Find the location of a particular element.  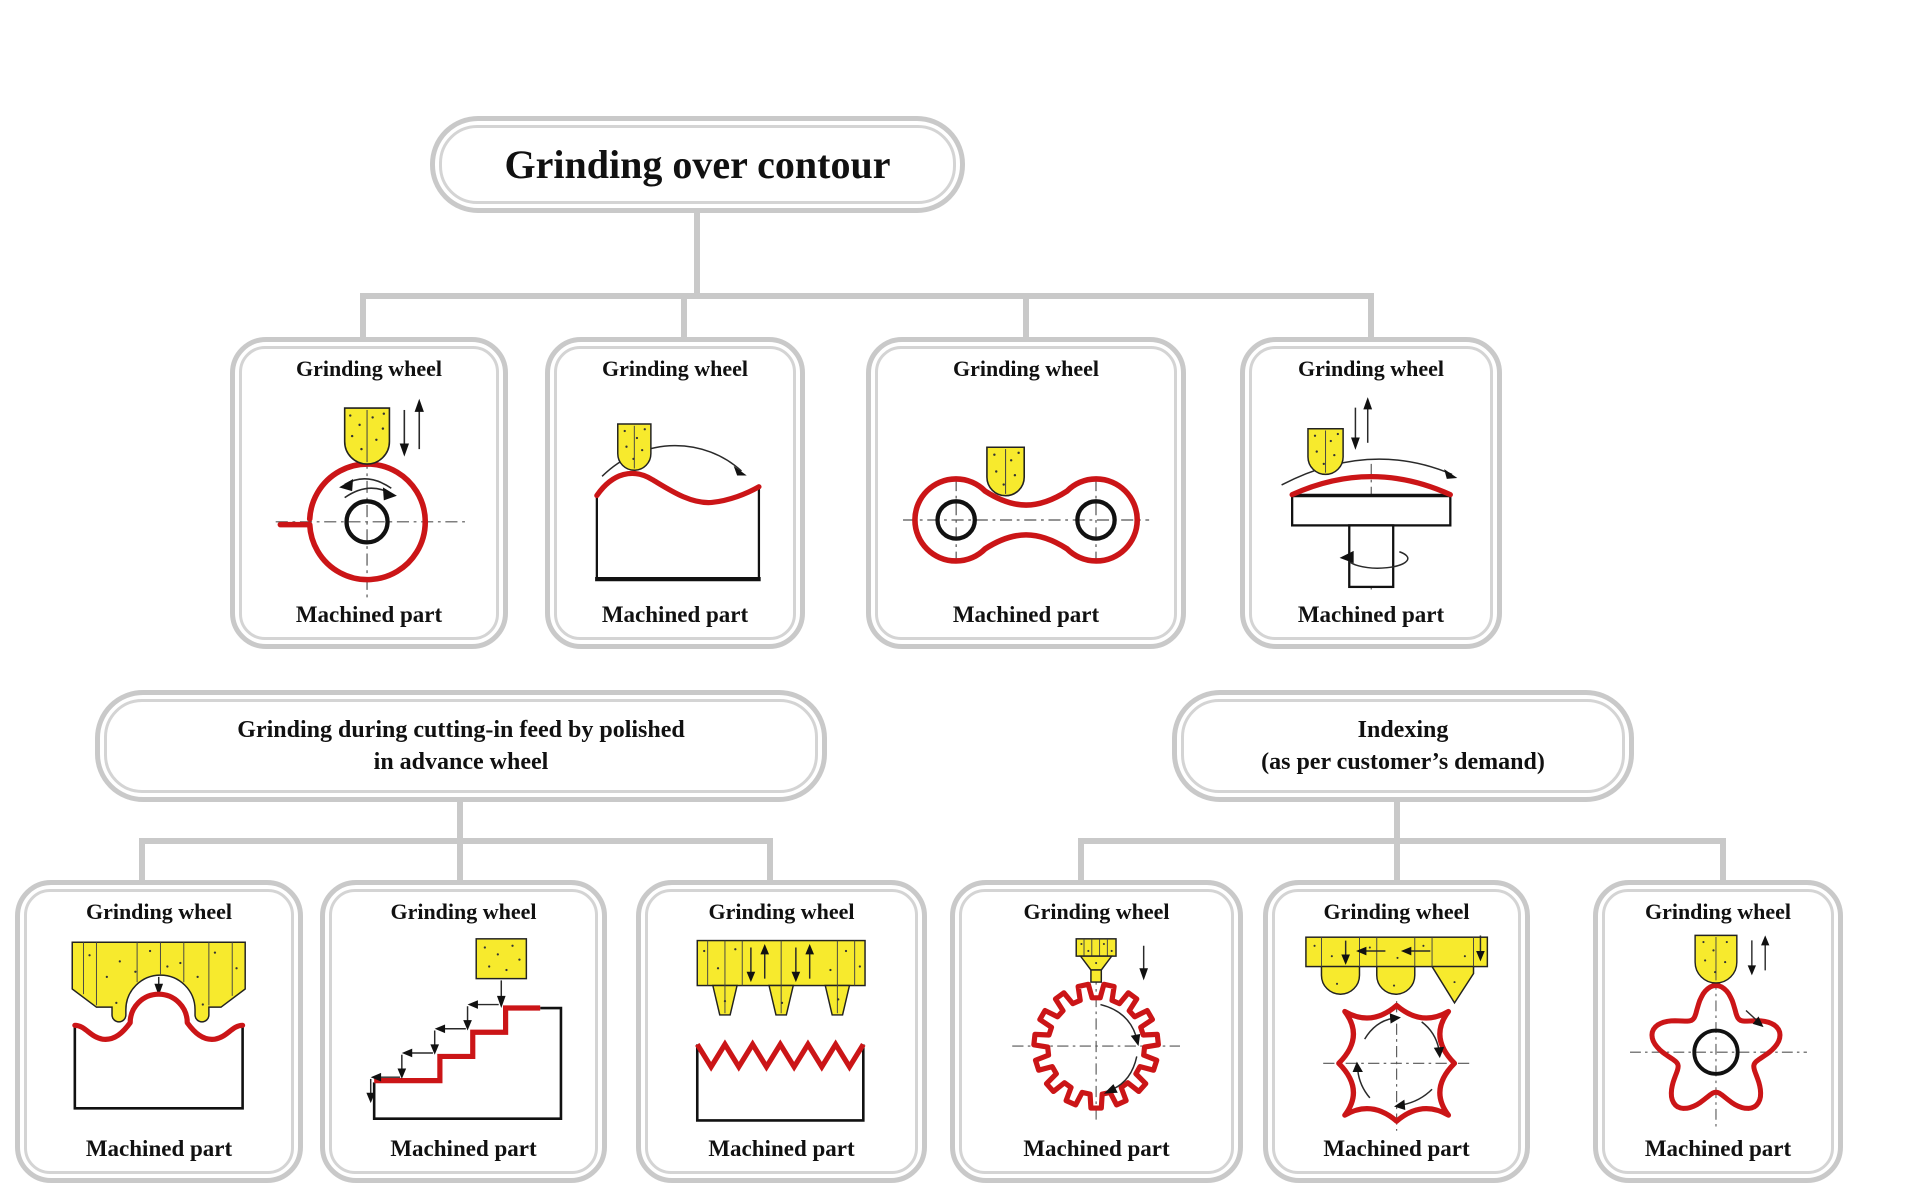

page-title: Grinding over contour is located at coordinates (697, 164).